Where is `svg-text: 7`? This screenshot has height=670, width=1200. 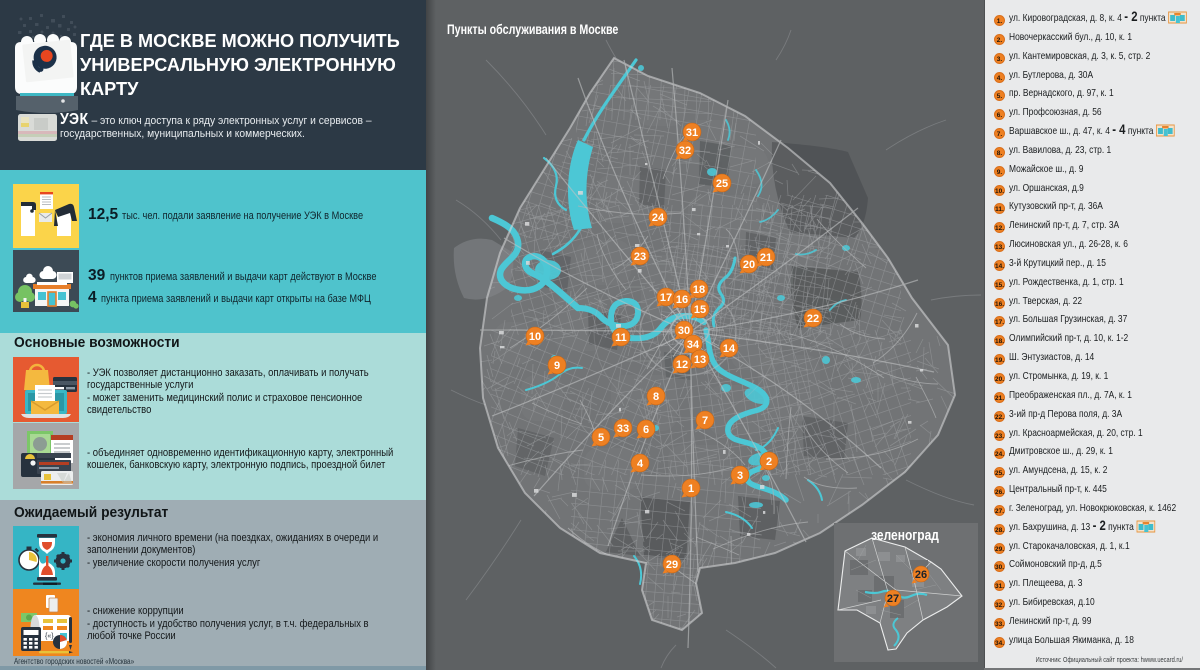
svg-text: 7 is located at coordinates (705, 421).